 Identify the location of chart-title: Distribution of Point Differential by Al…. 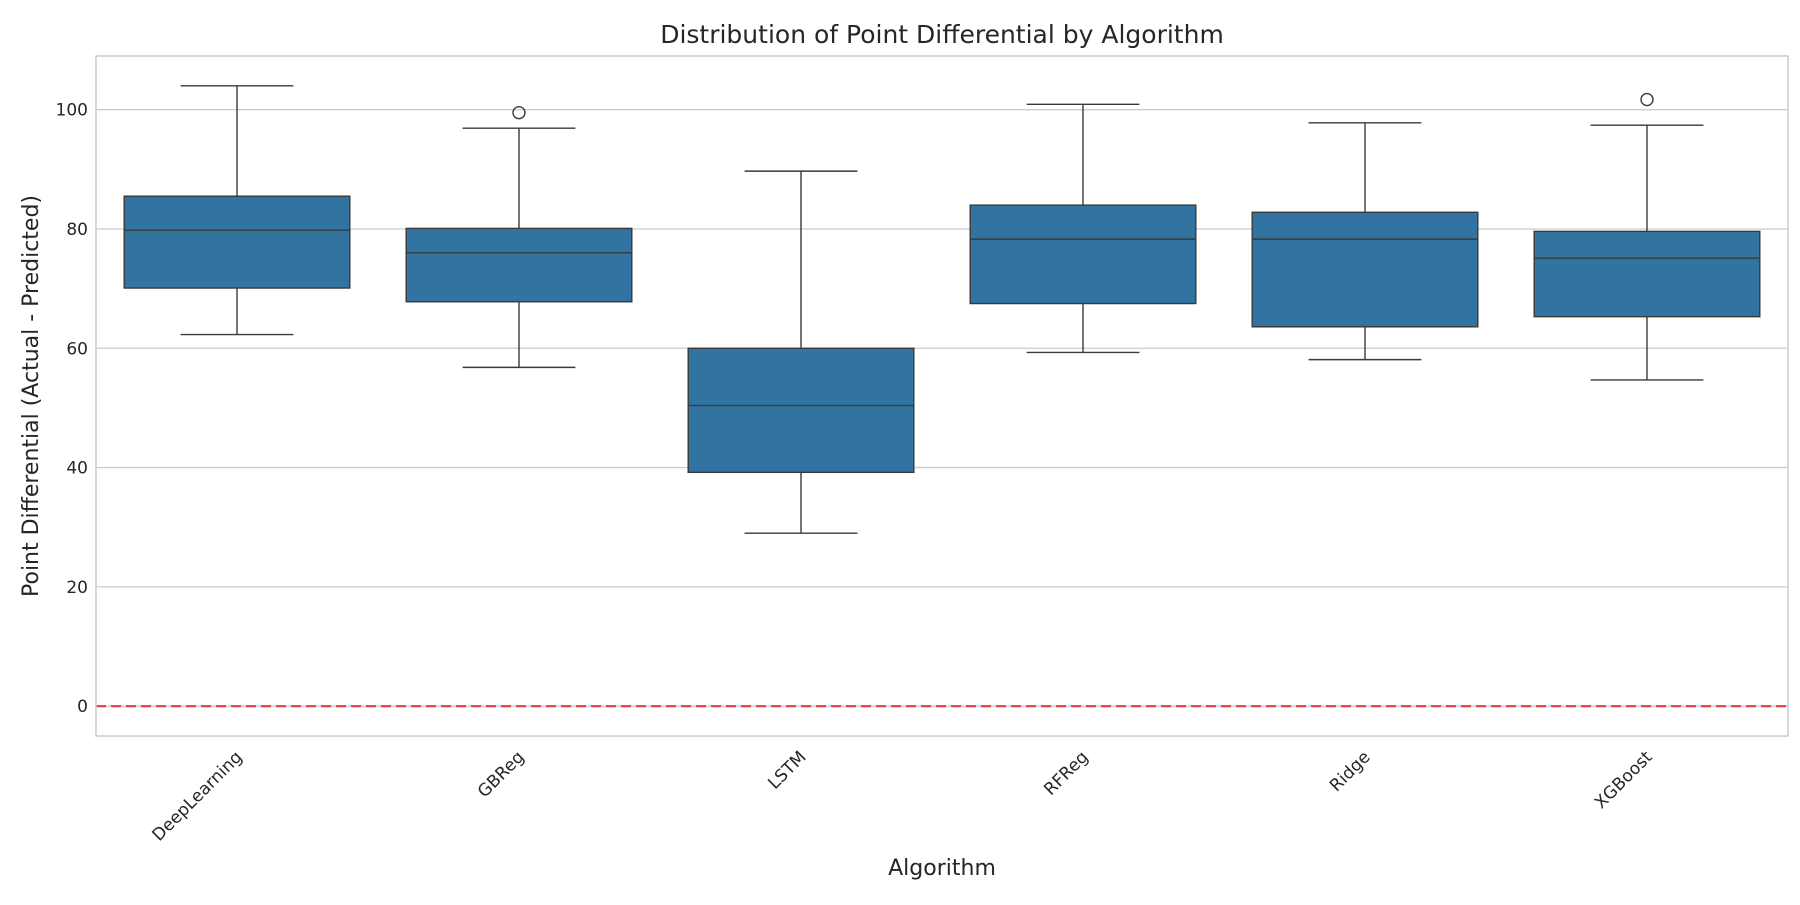
(942, 34).